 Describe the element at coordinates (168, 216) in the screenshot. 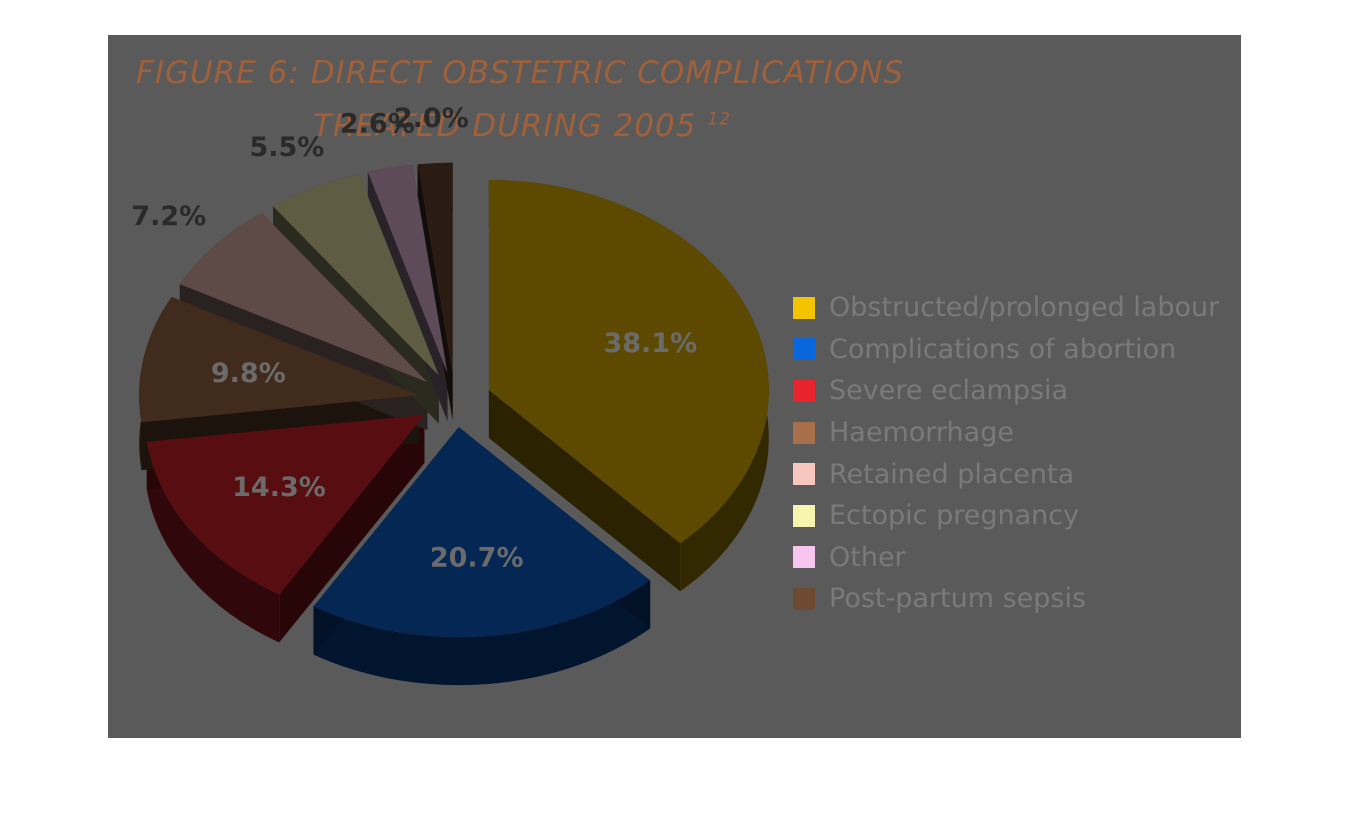

I see `data-label: 7.2%` at that location.